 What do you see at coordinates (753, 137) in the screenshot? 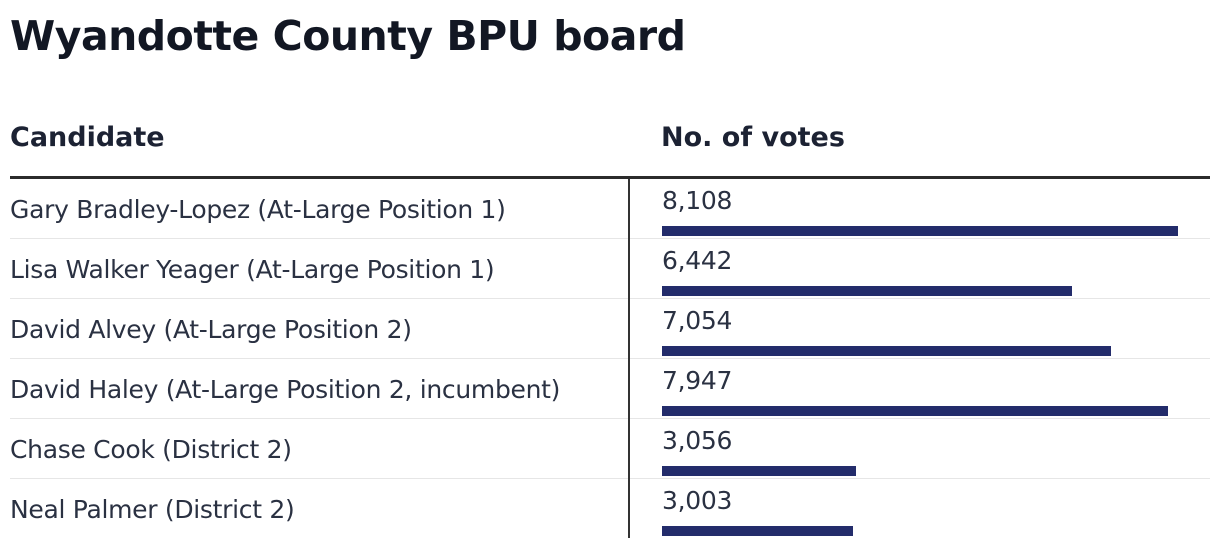
I see `header-votes: No. of votes` at bounding box center [753, 137].